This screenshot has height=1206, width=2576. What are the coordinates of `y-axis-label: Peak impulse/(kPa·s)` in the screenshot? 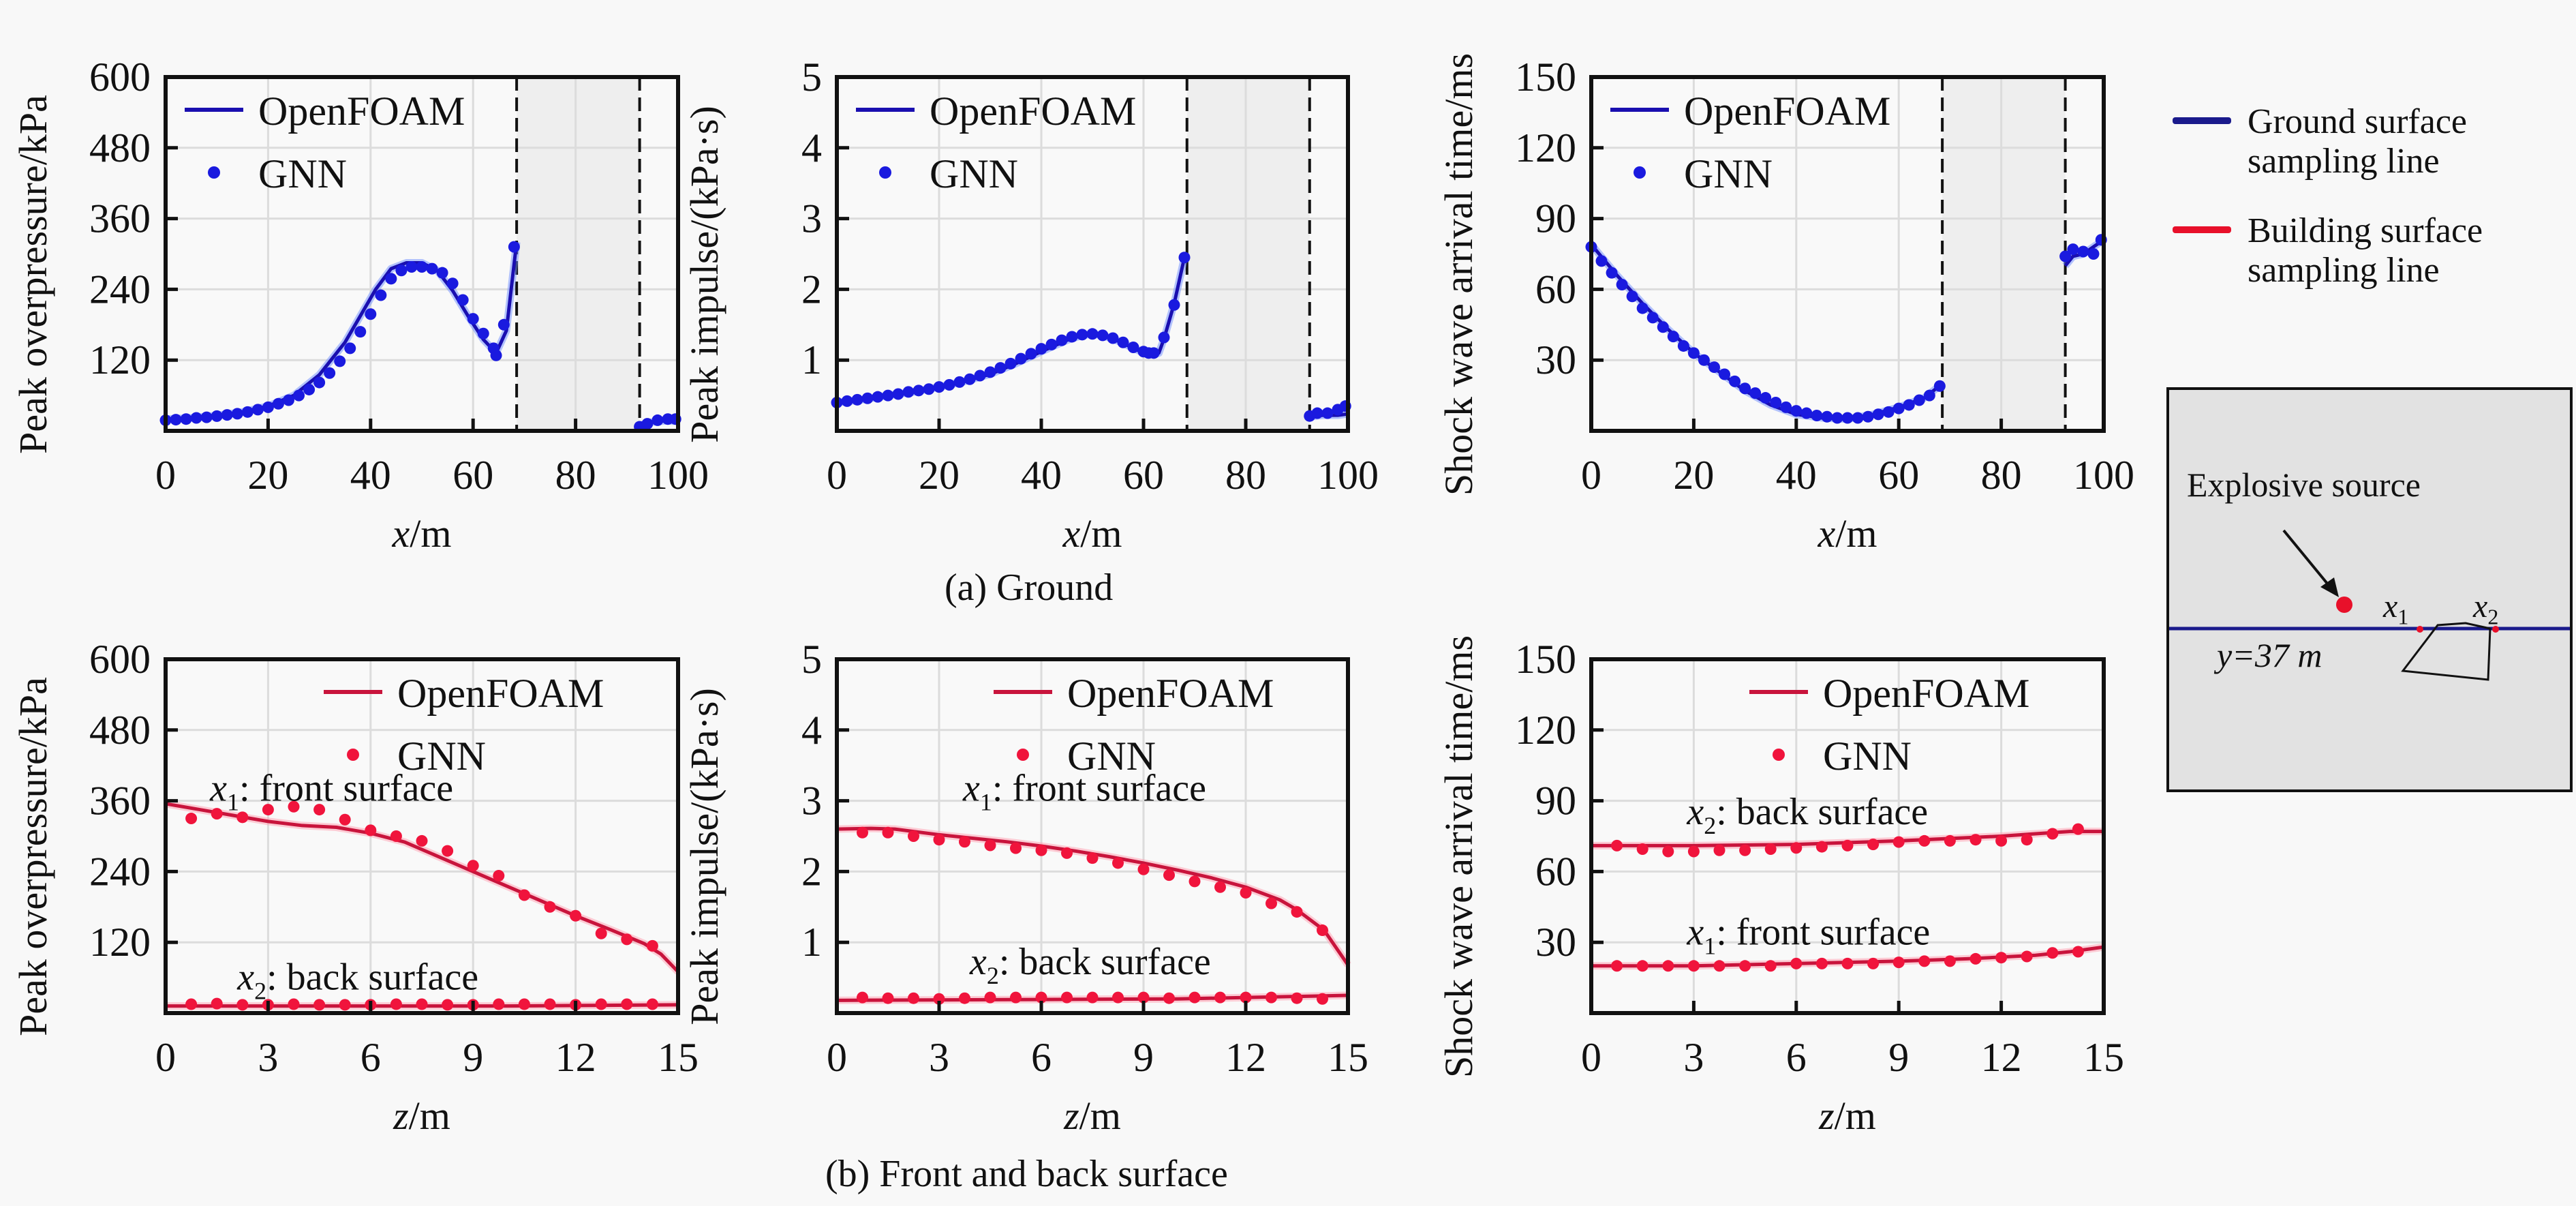 It's located at (704, 856).